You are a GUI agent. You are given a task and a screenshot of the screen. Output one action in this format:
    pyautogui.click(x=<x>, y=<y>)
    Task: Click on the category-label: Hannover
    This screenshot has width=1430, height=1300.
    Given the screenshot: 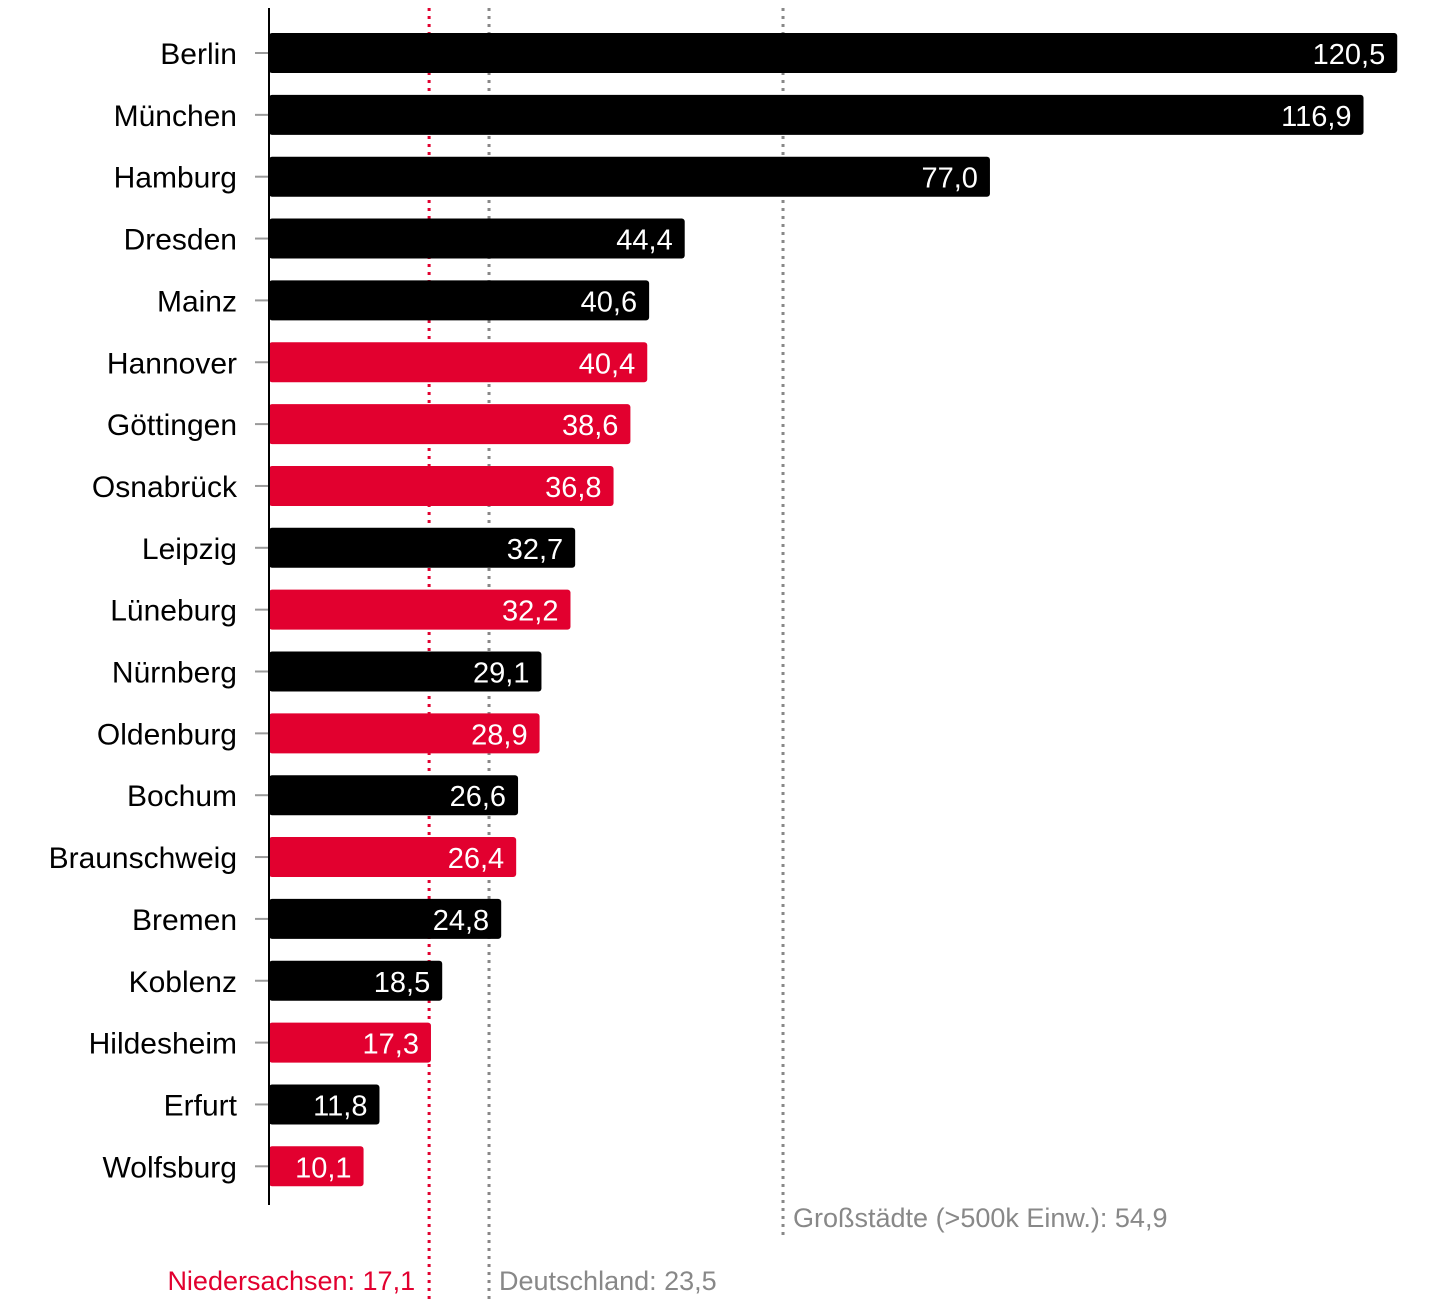 What is the action you would take?
    pyautogui.click(x=172, y=363)
    